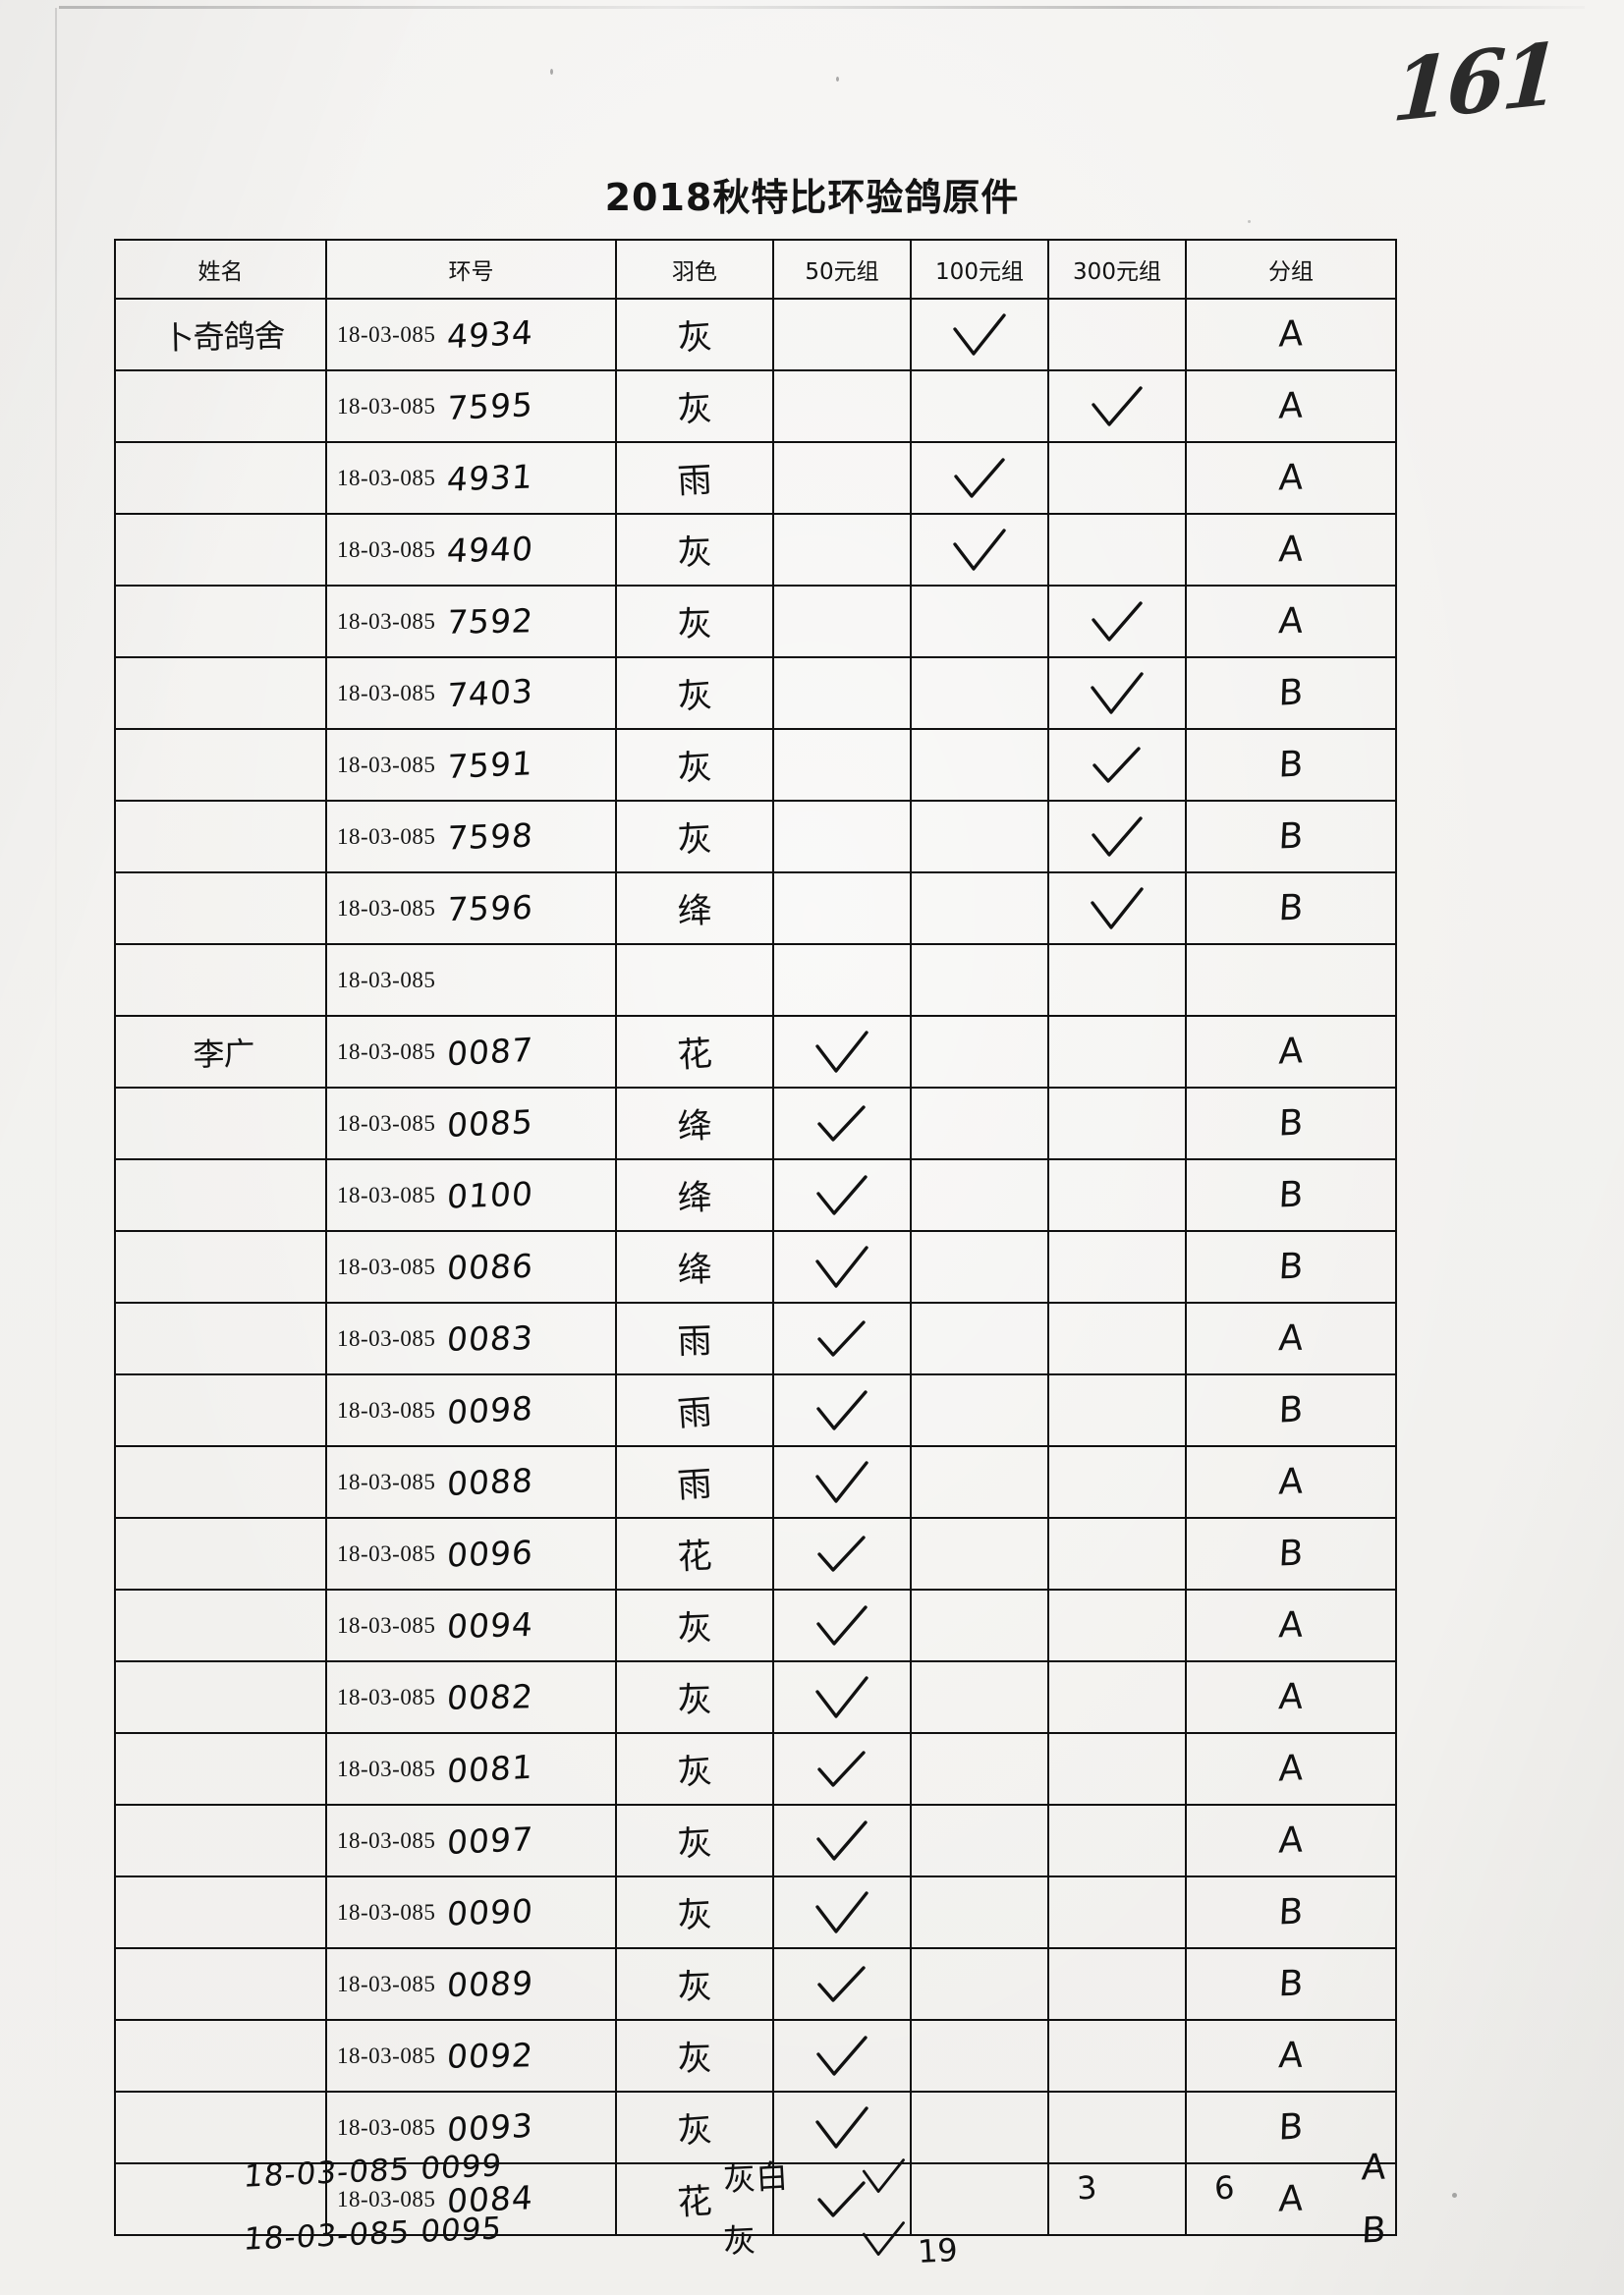  What do you see at coordinates (1087, 2188) in the screenshot?
I see `note-count-100: 3` at bounding box center [1087, 2188].